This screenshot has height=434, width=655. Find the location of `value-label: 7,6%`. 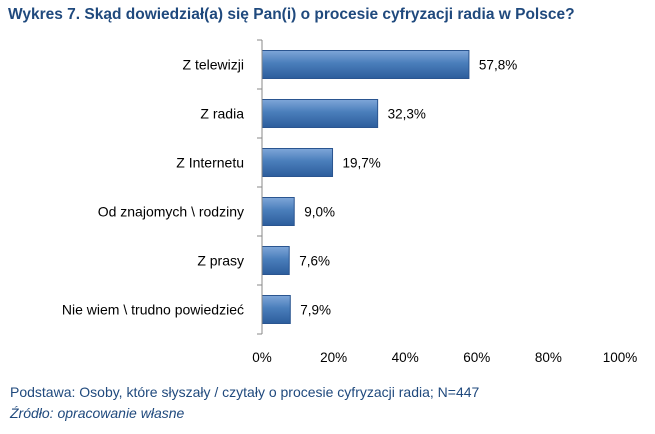

value-label: 7,6% is located at coordinates (314, 261).